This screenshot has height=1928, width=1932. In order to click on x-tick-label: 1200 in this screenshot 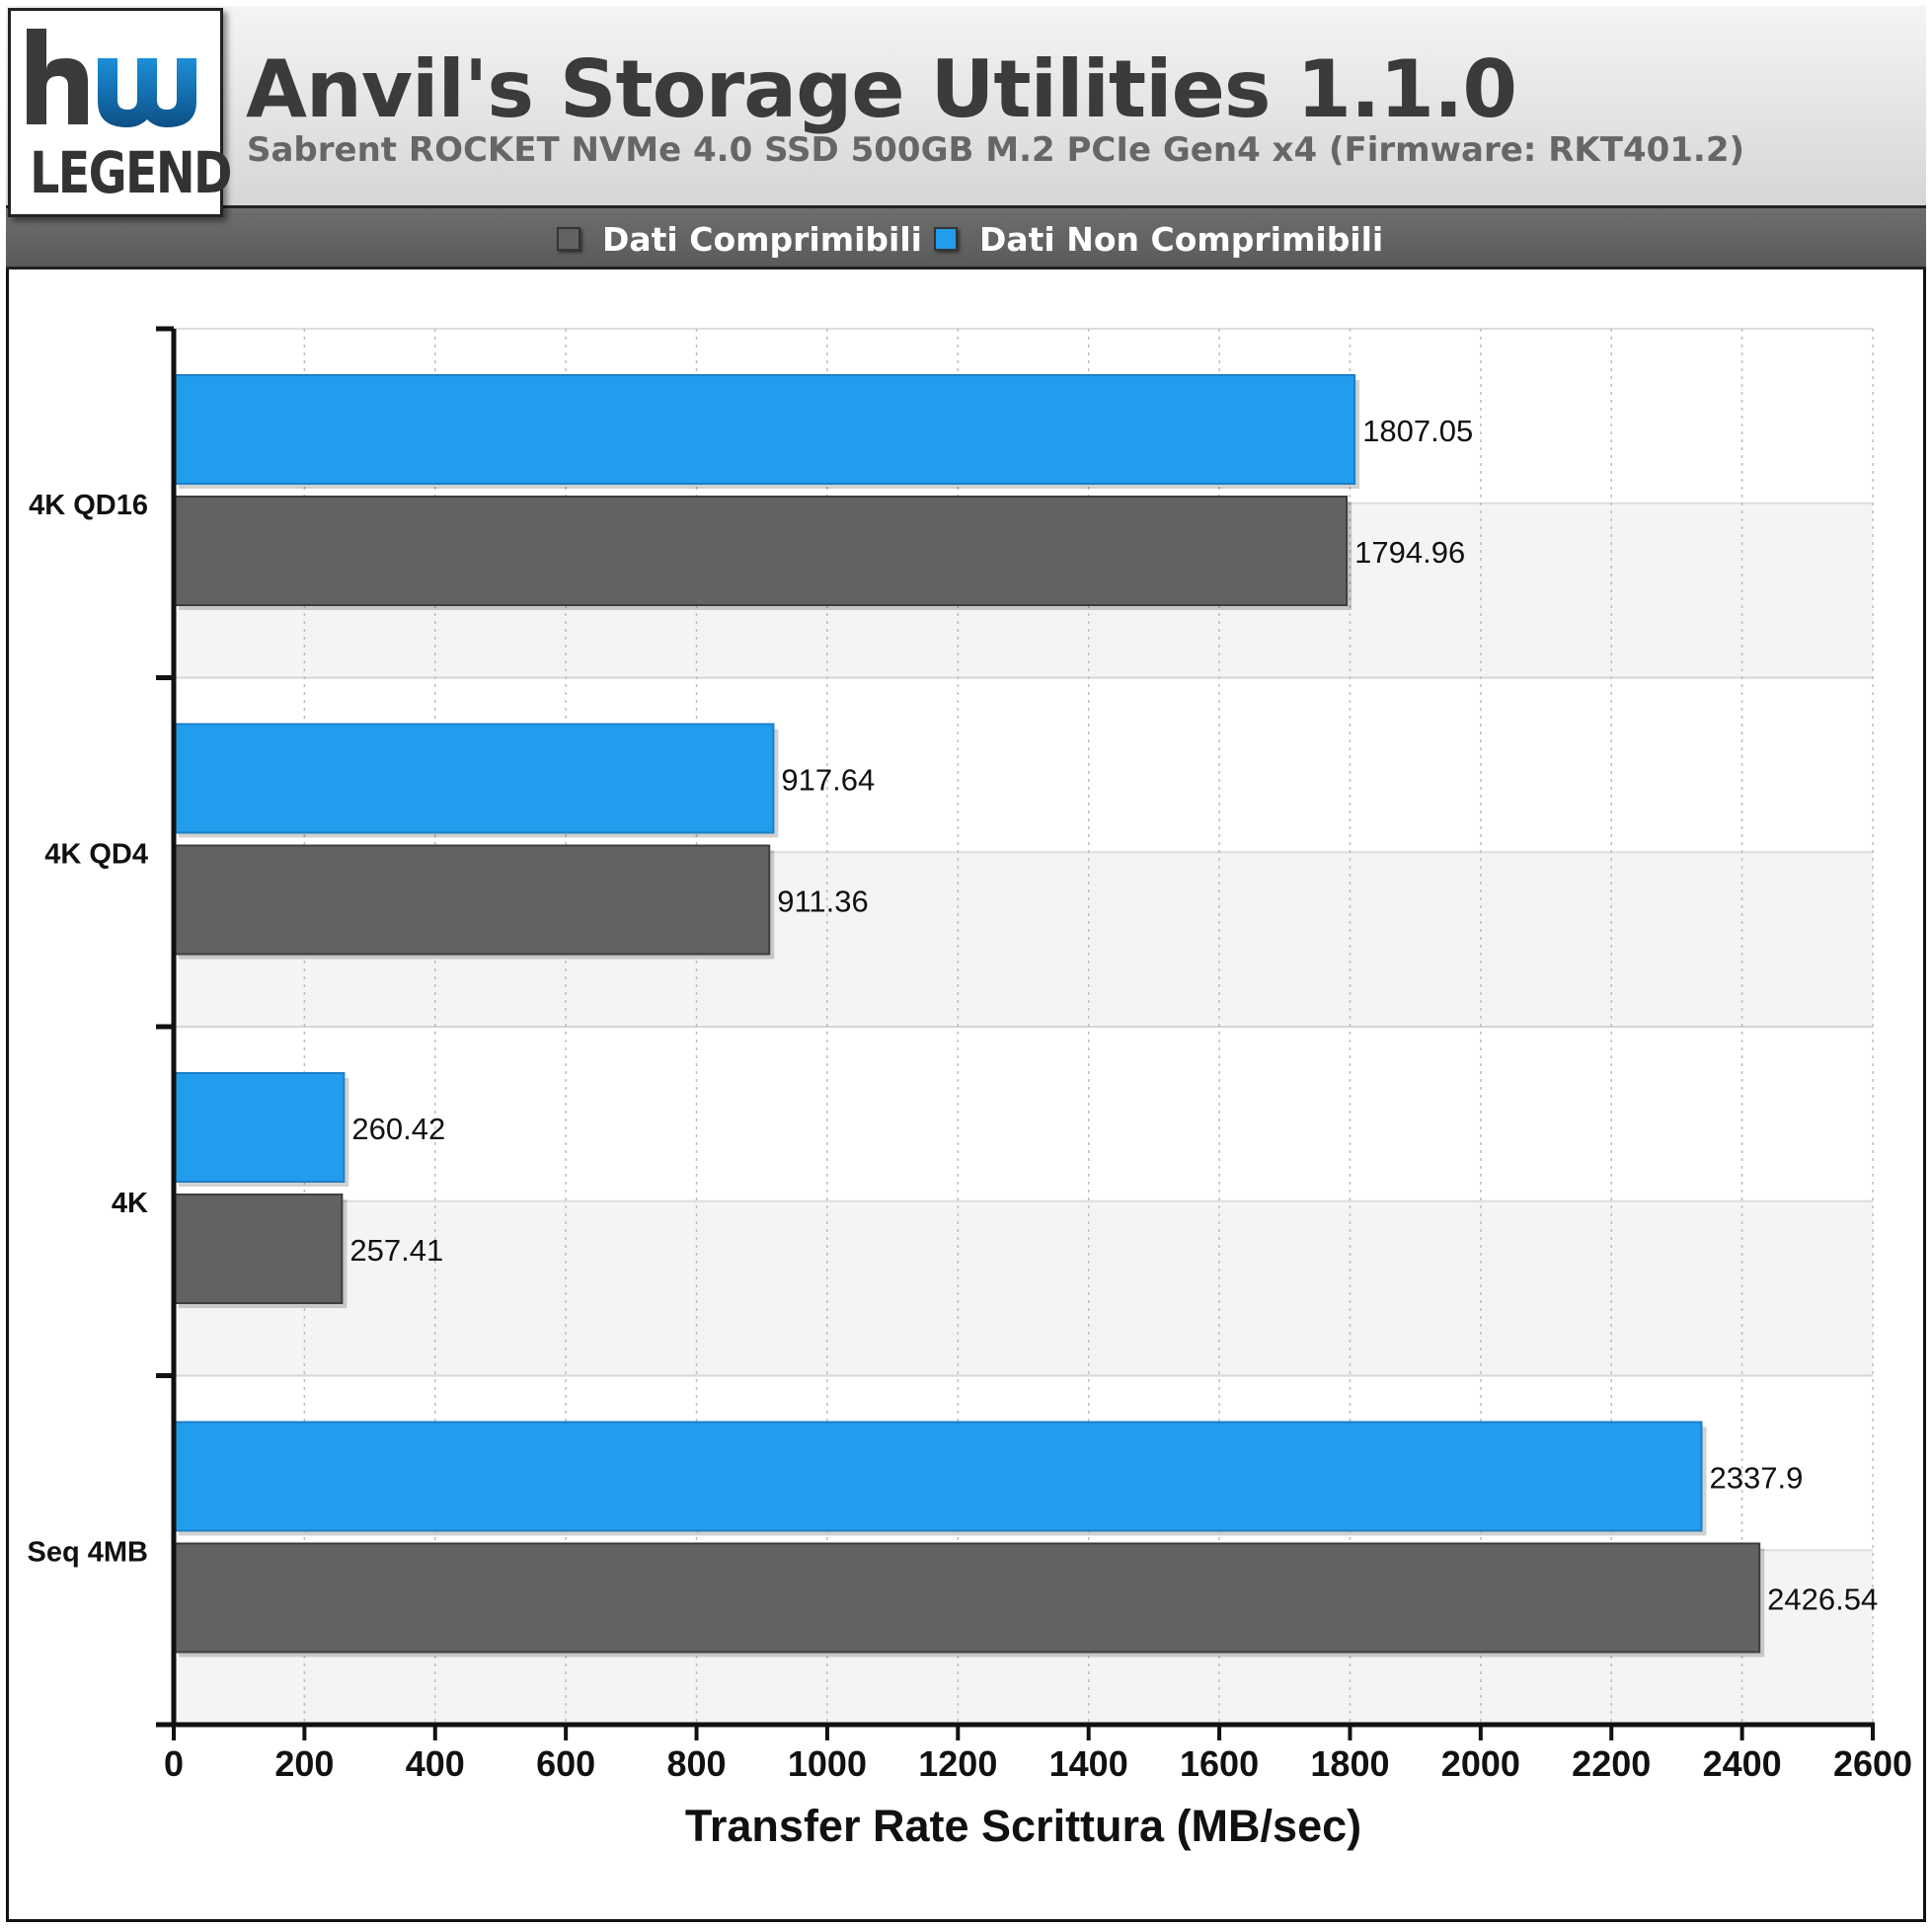, I will do `click(957, 1763)`.